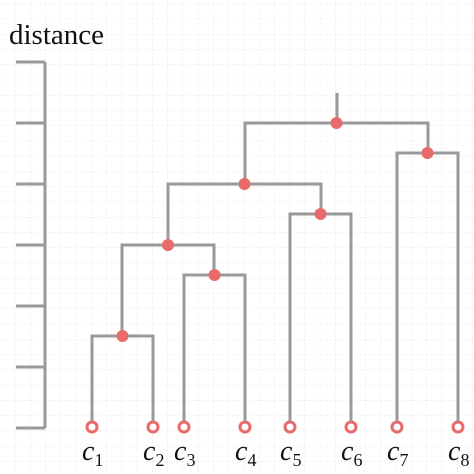  What do you see at coordinates (251, 460) in the screenshot?
I see `leaf-index: 4` at bounding box center [251, 460].